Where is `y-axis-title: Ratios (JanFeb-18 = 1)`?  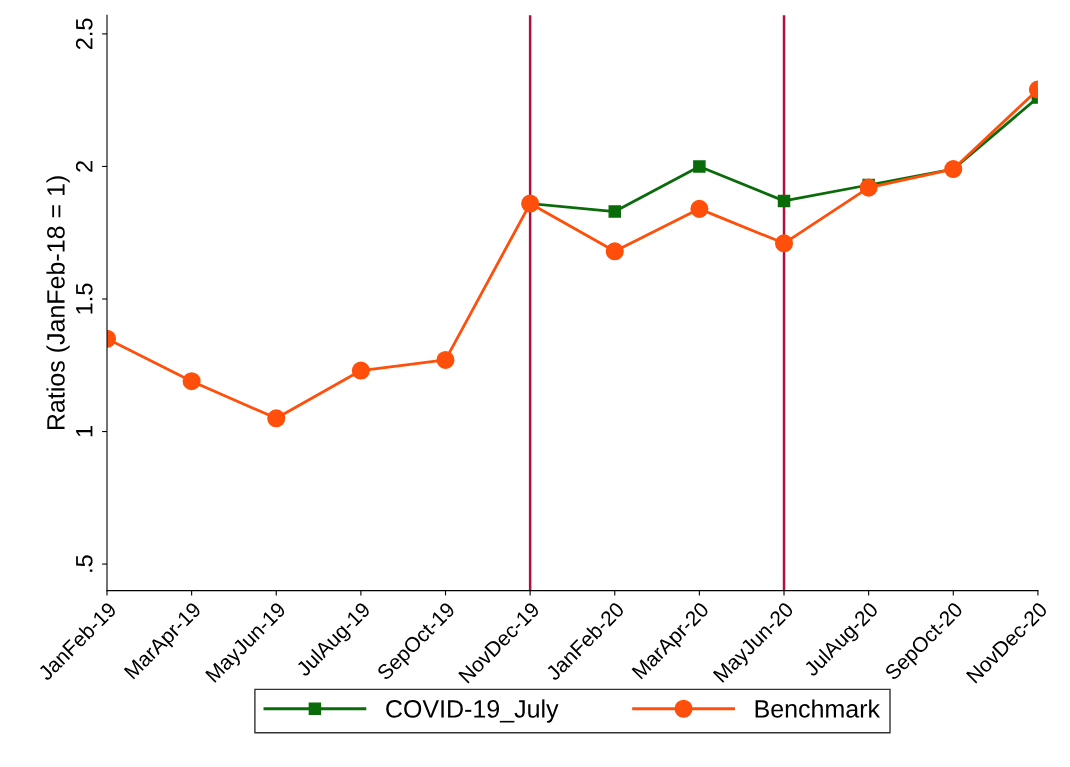 y-axis-title: Ratios (JanFeb-18 = 1) is located at coordinates (58, 303).